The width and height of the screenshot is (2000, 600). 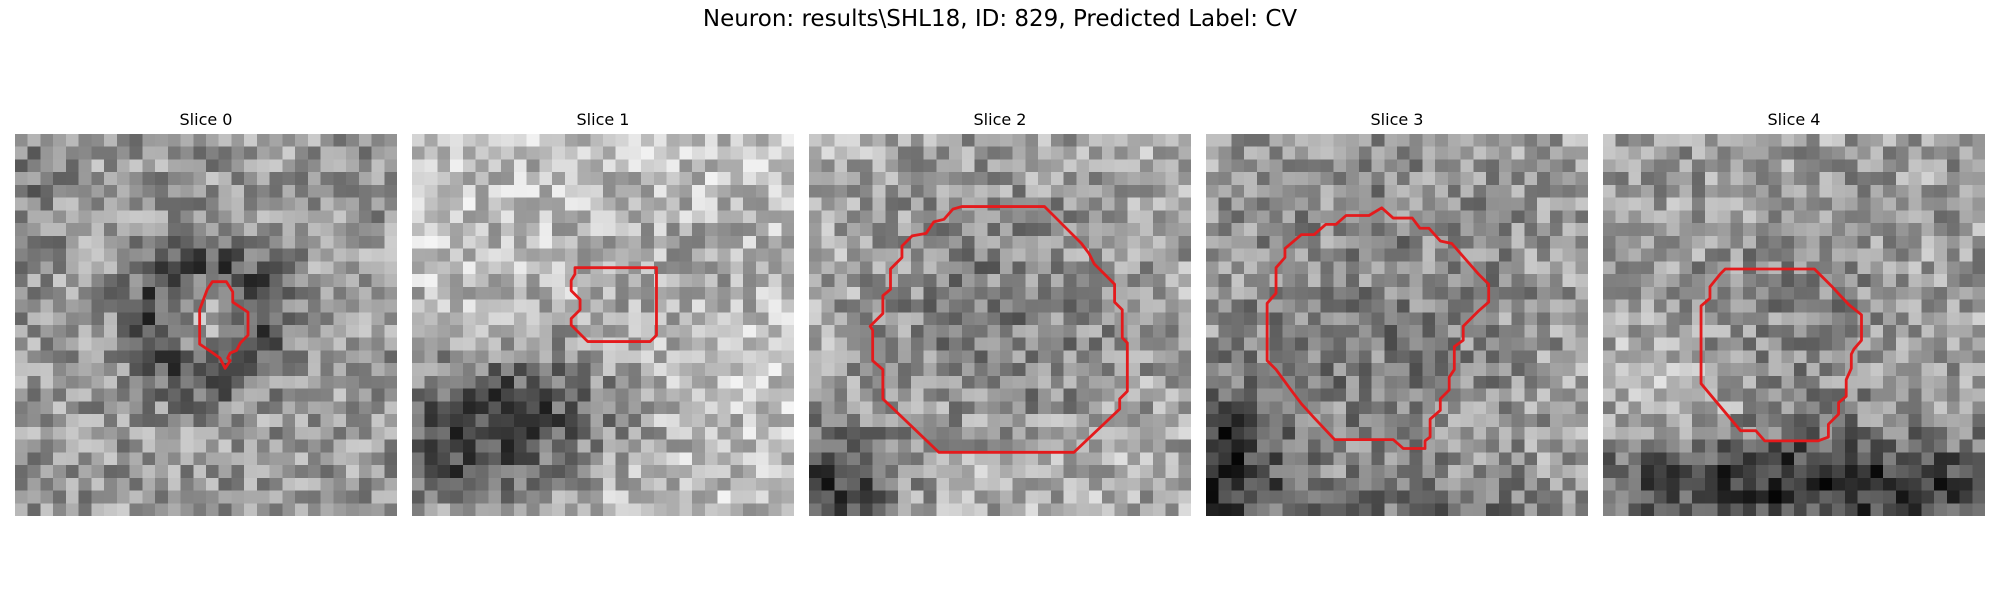 What do you see at coordinates (1794, 119) in the screenshot?
I see `slice-title: Slice 4` at bounding box center [1794, 119].